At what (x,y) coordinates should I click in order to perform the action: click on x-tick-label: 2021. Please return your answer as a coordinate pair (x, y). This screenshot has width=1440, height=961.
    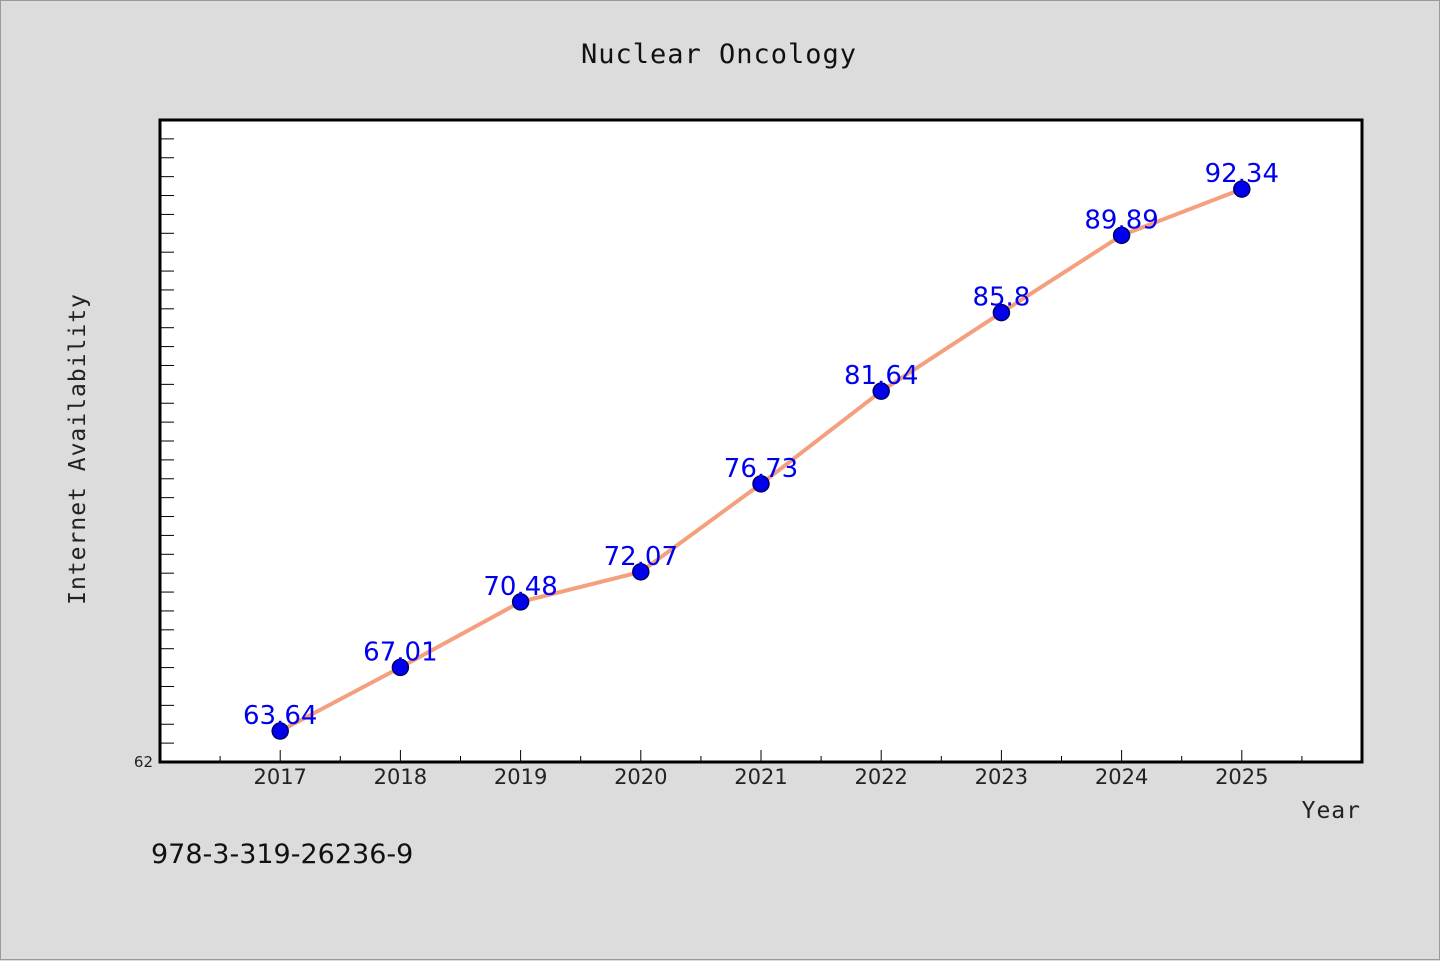
    Looking at the image, I should click on (760, 777).